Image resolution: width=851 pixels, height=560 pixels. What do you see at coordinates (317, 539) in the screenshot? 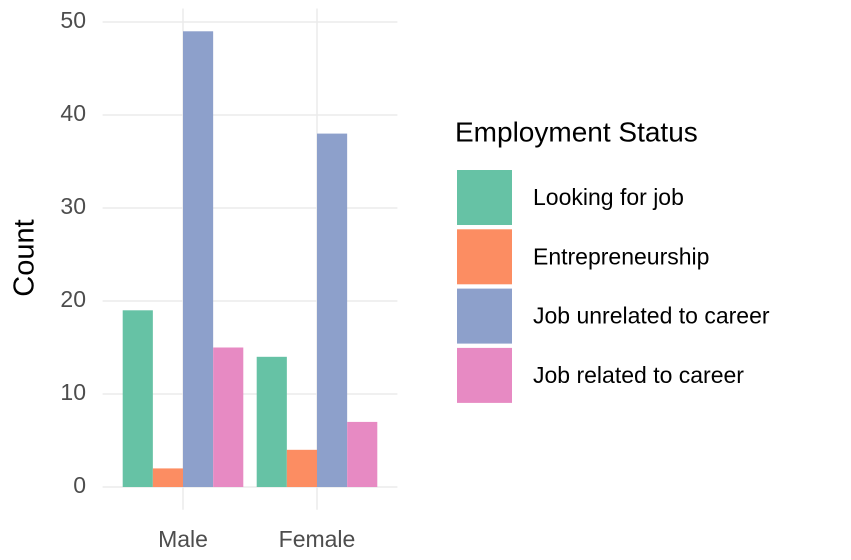
I see `x-tick-label: Female` at bounding box center [317, 539].